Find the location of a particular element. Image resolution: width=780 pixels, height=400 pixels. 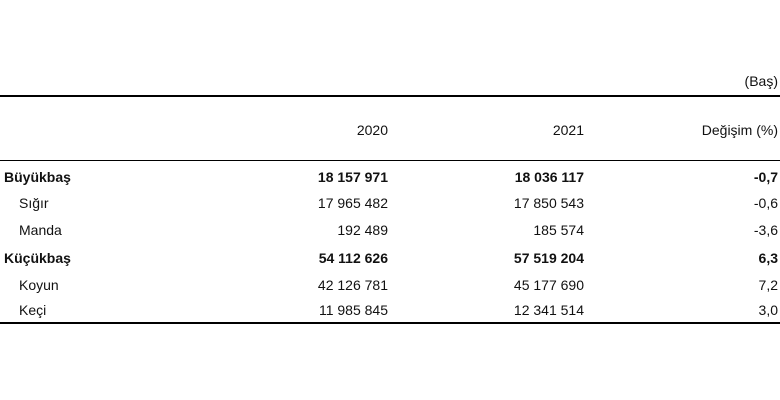

value-2020: 192 489 is located at coordinates (362, 230).